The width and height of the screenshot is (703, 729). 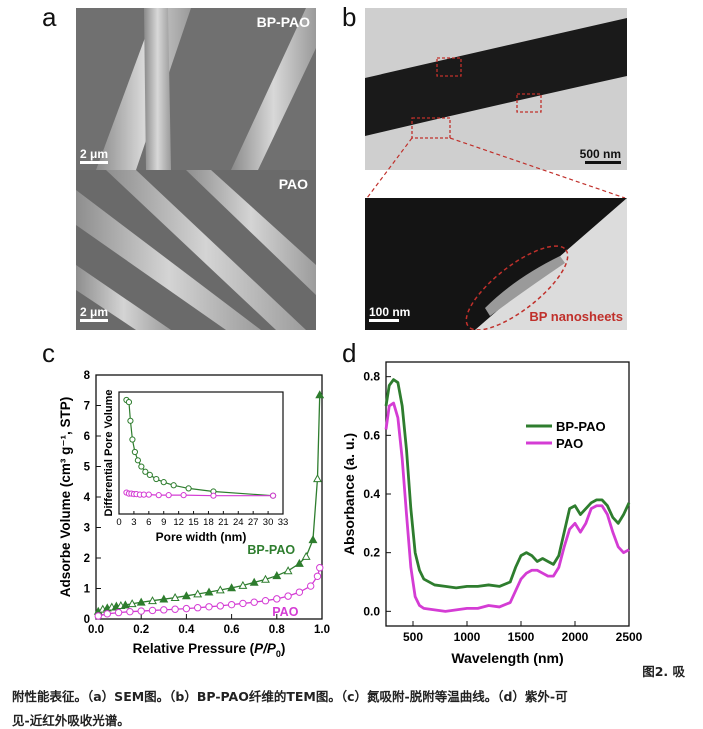 What do you see at coordinates (87, 590) in the screenshot?
I see `y-tick-label: 1` at bounding box center [87, 590].